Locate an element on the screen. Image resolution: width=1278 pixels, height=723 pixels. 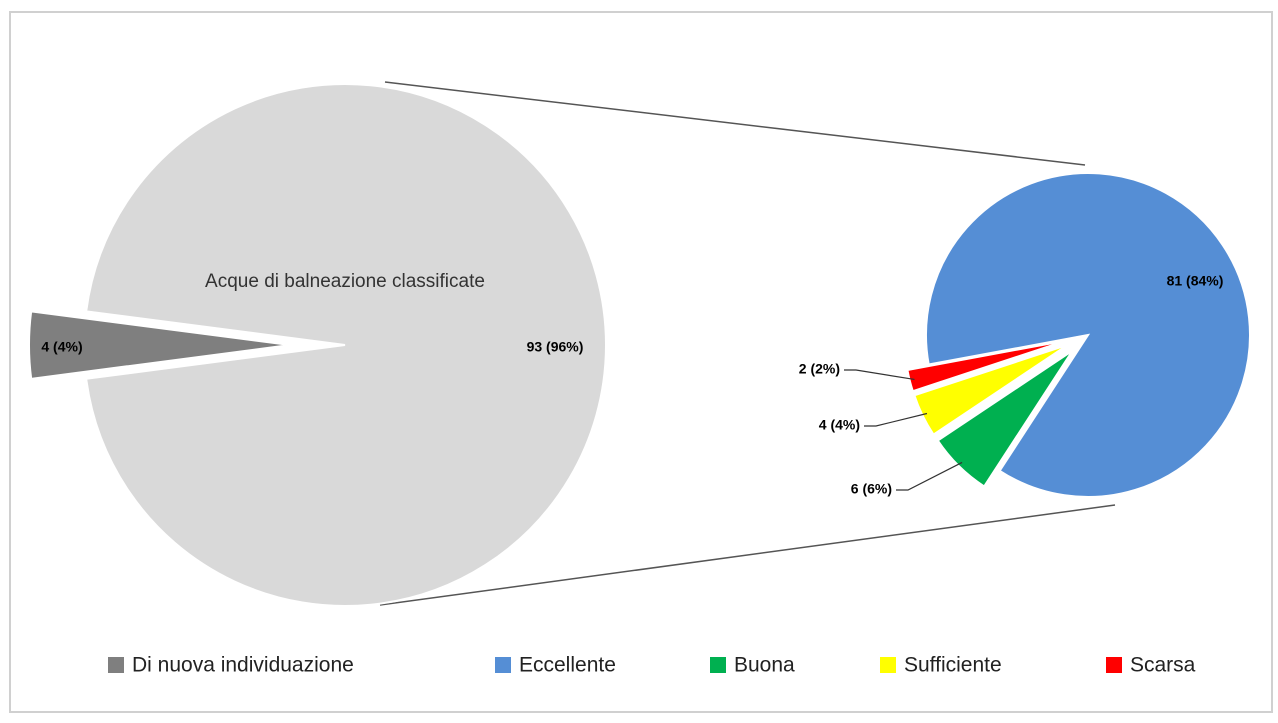
data-label: 93 (96%) is located at coordinates (555, 347).